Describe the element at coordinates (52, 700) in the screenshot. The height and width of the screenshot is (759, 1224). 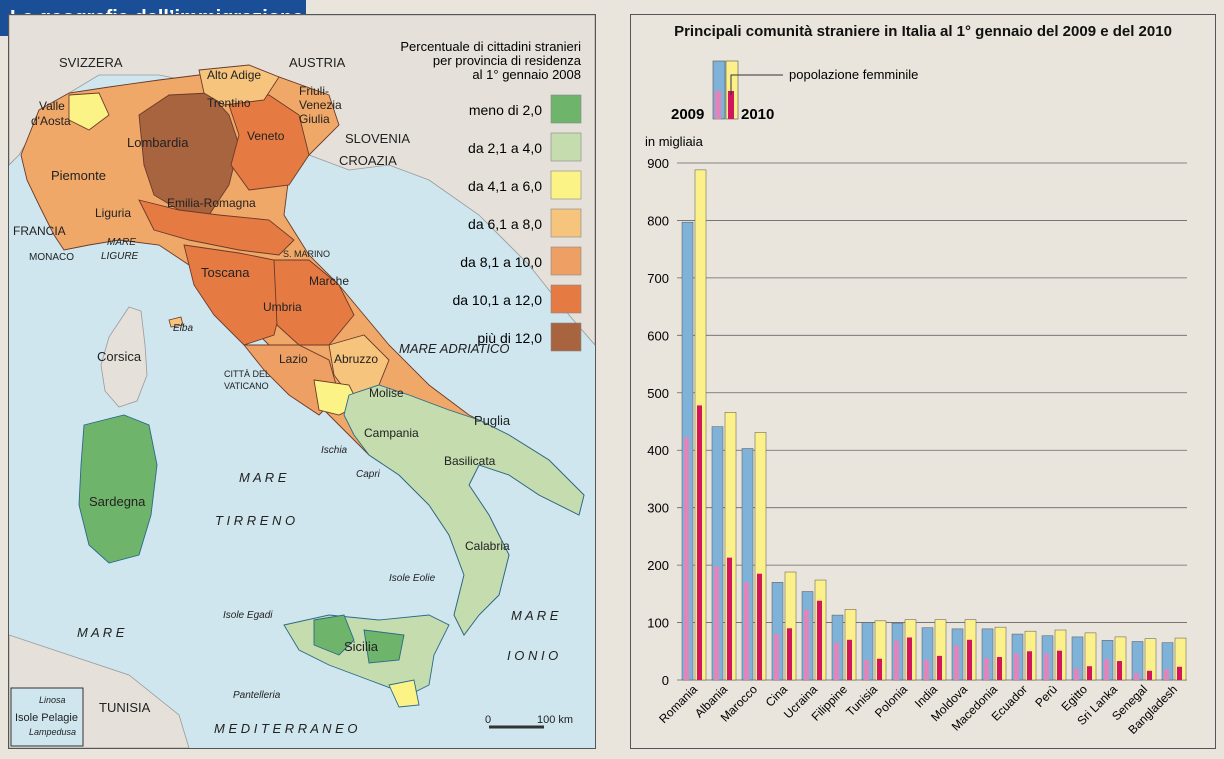
I see `label-linosa: Linosa` at that location.